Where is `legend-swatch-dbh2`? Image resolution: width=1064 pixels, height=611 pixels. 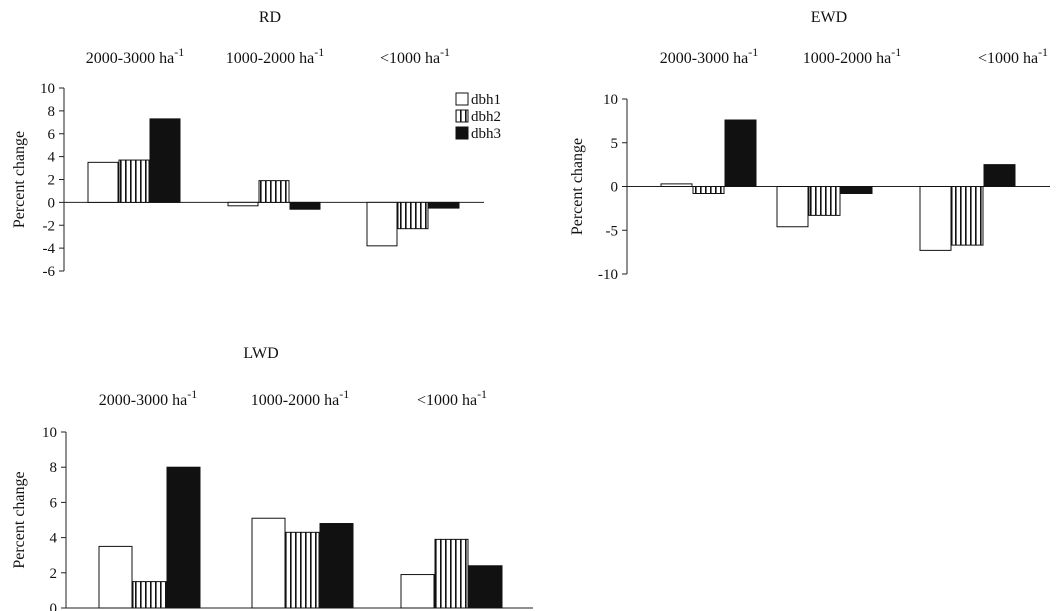 legend-swatch-dbh2 is located at coordinates (462, 116).